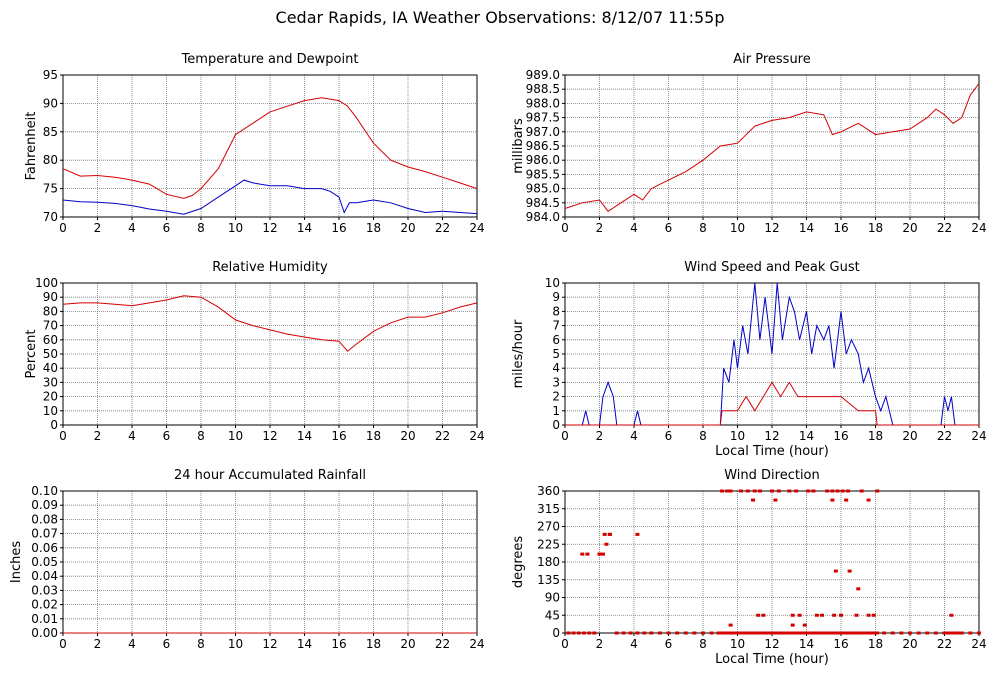 The width and height of the screenshot is (1000, 680). What do you see at coordinates (772, 354) in the screenshot?
I see `grid` at bounding box center [772, 354].